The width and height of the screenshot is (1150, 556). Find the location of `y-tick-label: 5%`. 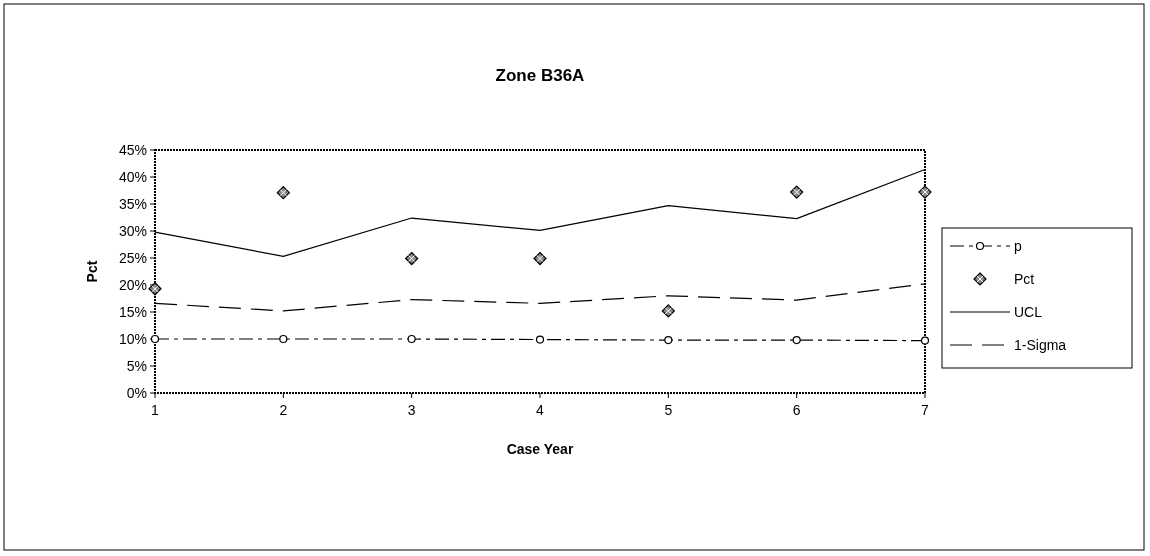

y-tick-label: 5% is located at coordinates (136, 365).